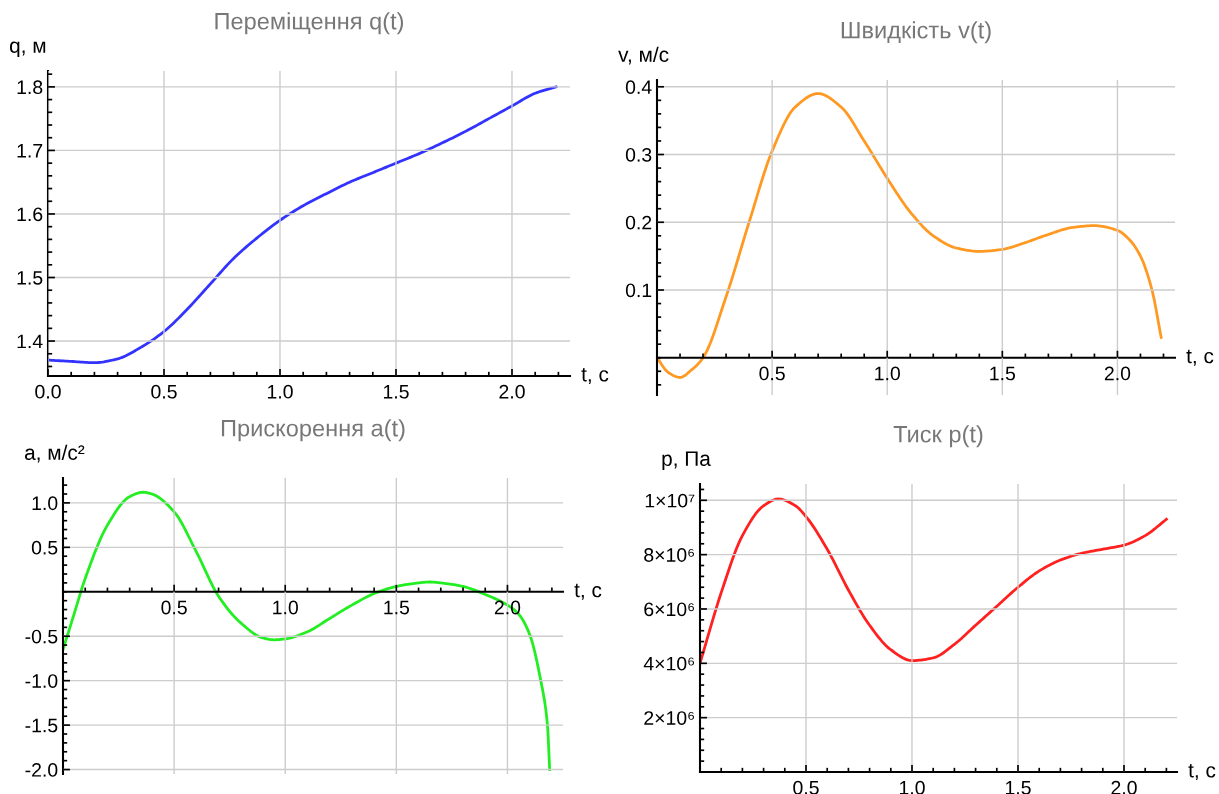 The width and height of the screenshot is (1219, 794). Describe the element at coordinates (44, 547) in the screenshot. I see `y-tick-label: 0.5` at that location.